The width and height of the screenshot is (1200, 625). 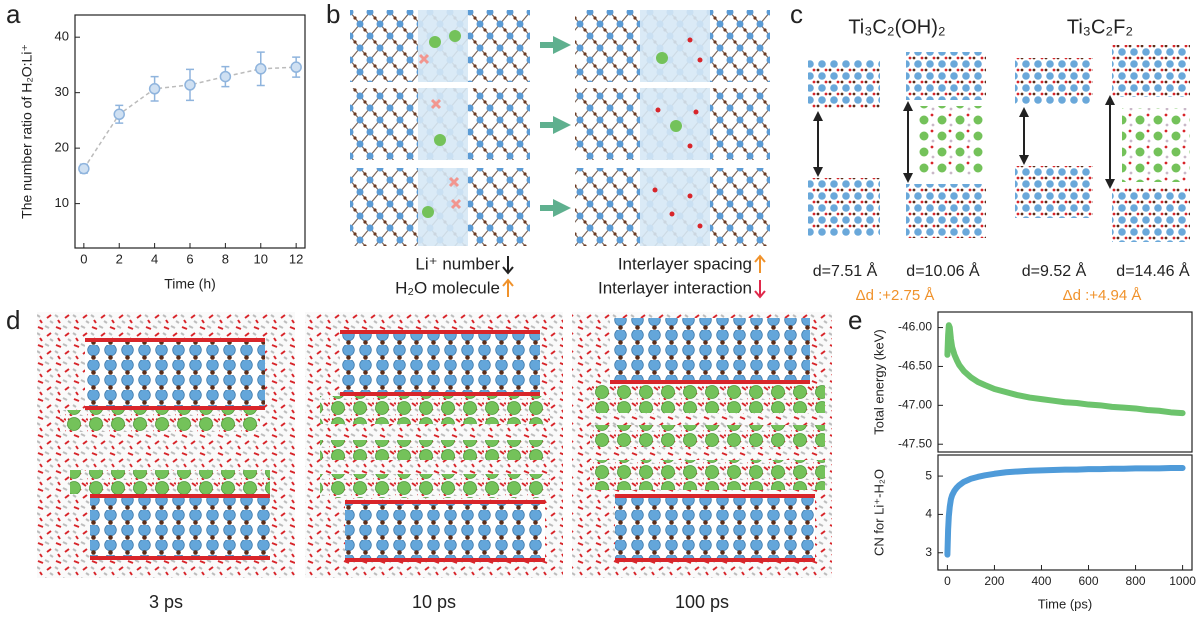 I want to click on spacing-change: Δd :+2.75 Å, so click(x=895, y=295).